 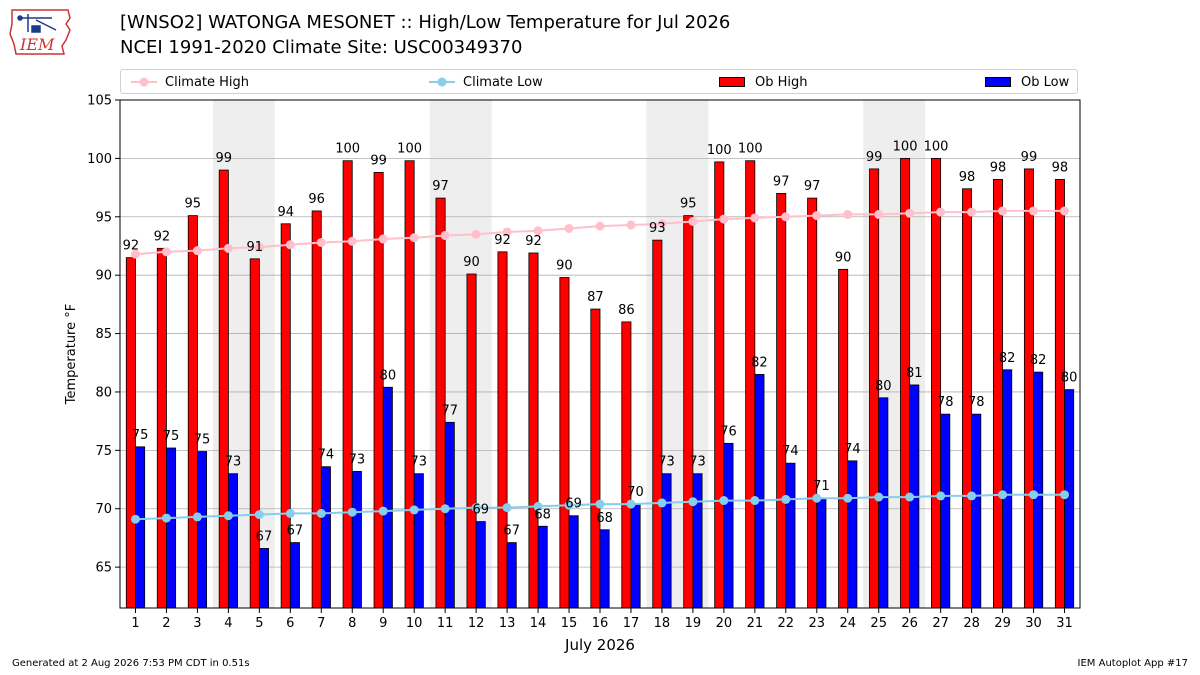 I want to click on x-tick-label: 21, so click(x=755, y=623).